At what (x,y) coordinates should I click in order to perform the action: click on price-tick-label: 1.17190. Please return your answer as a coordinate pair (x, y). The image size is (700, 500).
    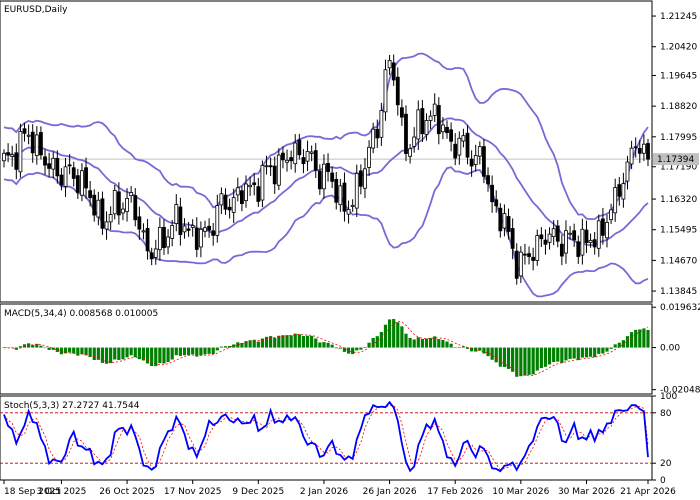
    Looking at the image, I should click on (678, 168).